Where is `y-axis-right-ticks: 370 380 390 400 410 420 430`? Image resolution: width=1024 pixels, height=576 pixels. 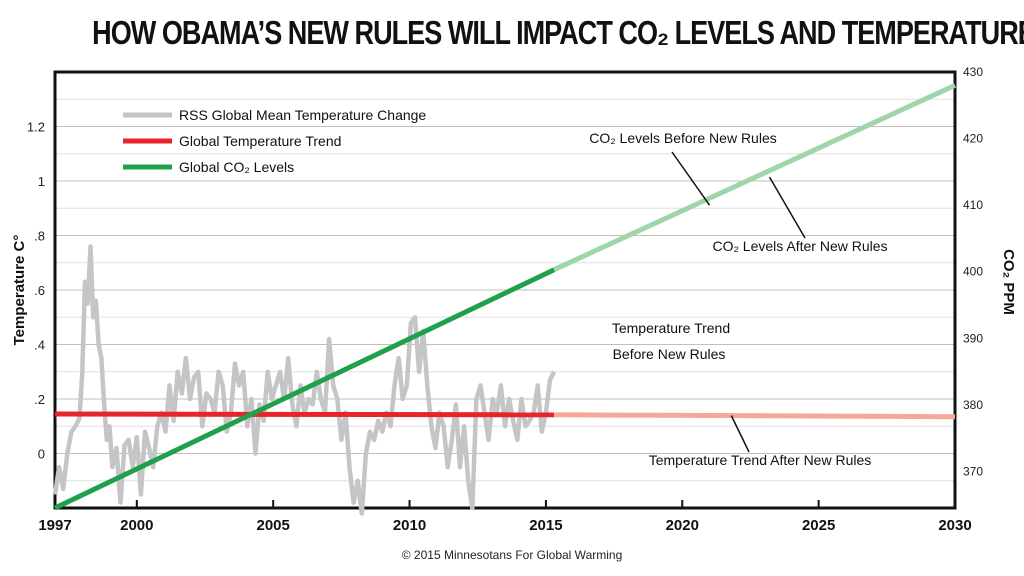
y-axis-right-ticks: 370 380 390 400 410 420 430 is located at coordinates (973, 271).